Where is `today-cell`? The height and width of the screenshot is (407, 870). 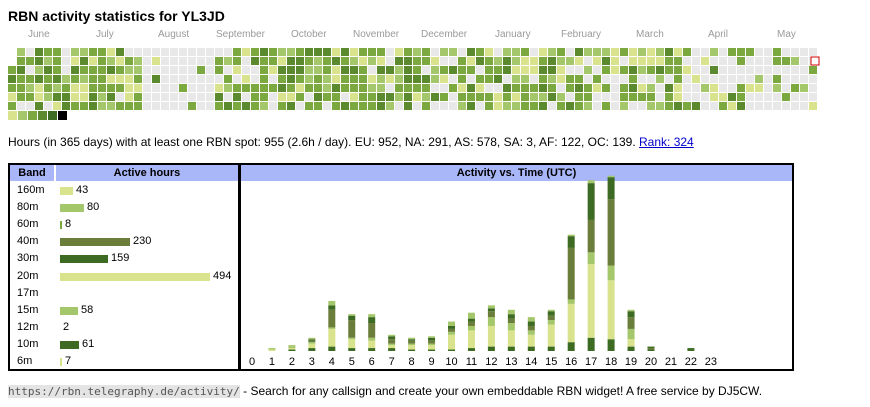
today-cell is located at coordinates (815, 61).